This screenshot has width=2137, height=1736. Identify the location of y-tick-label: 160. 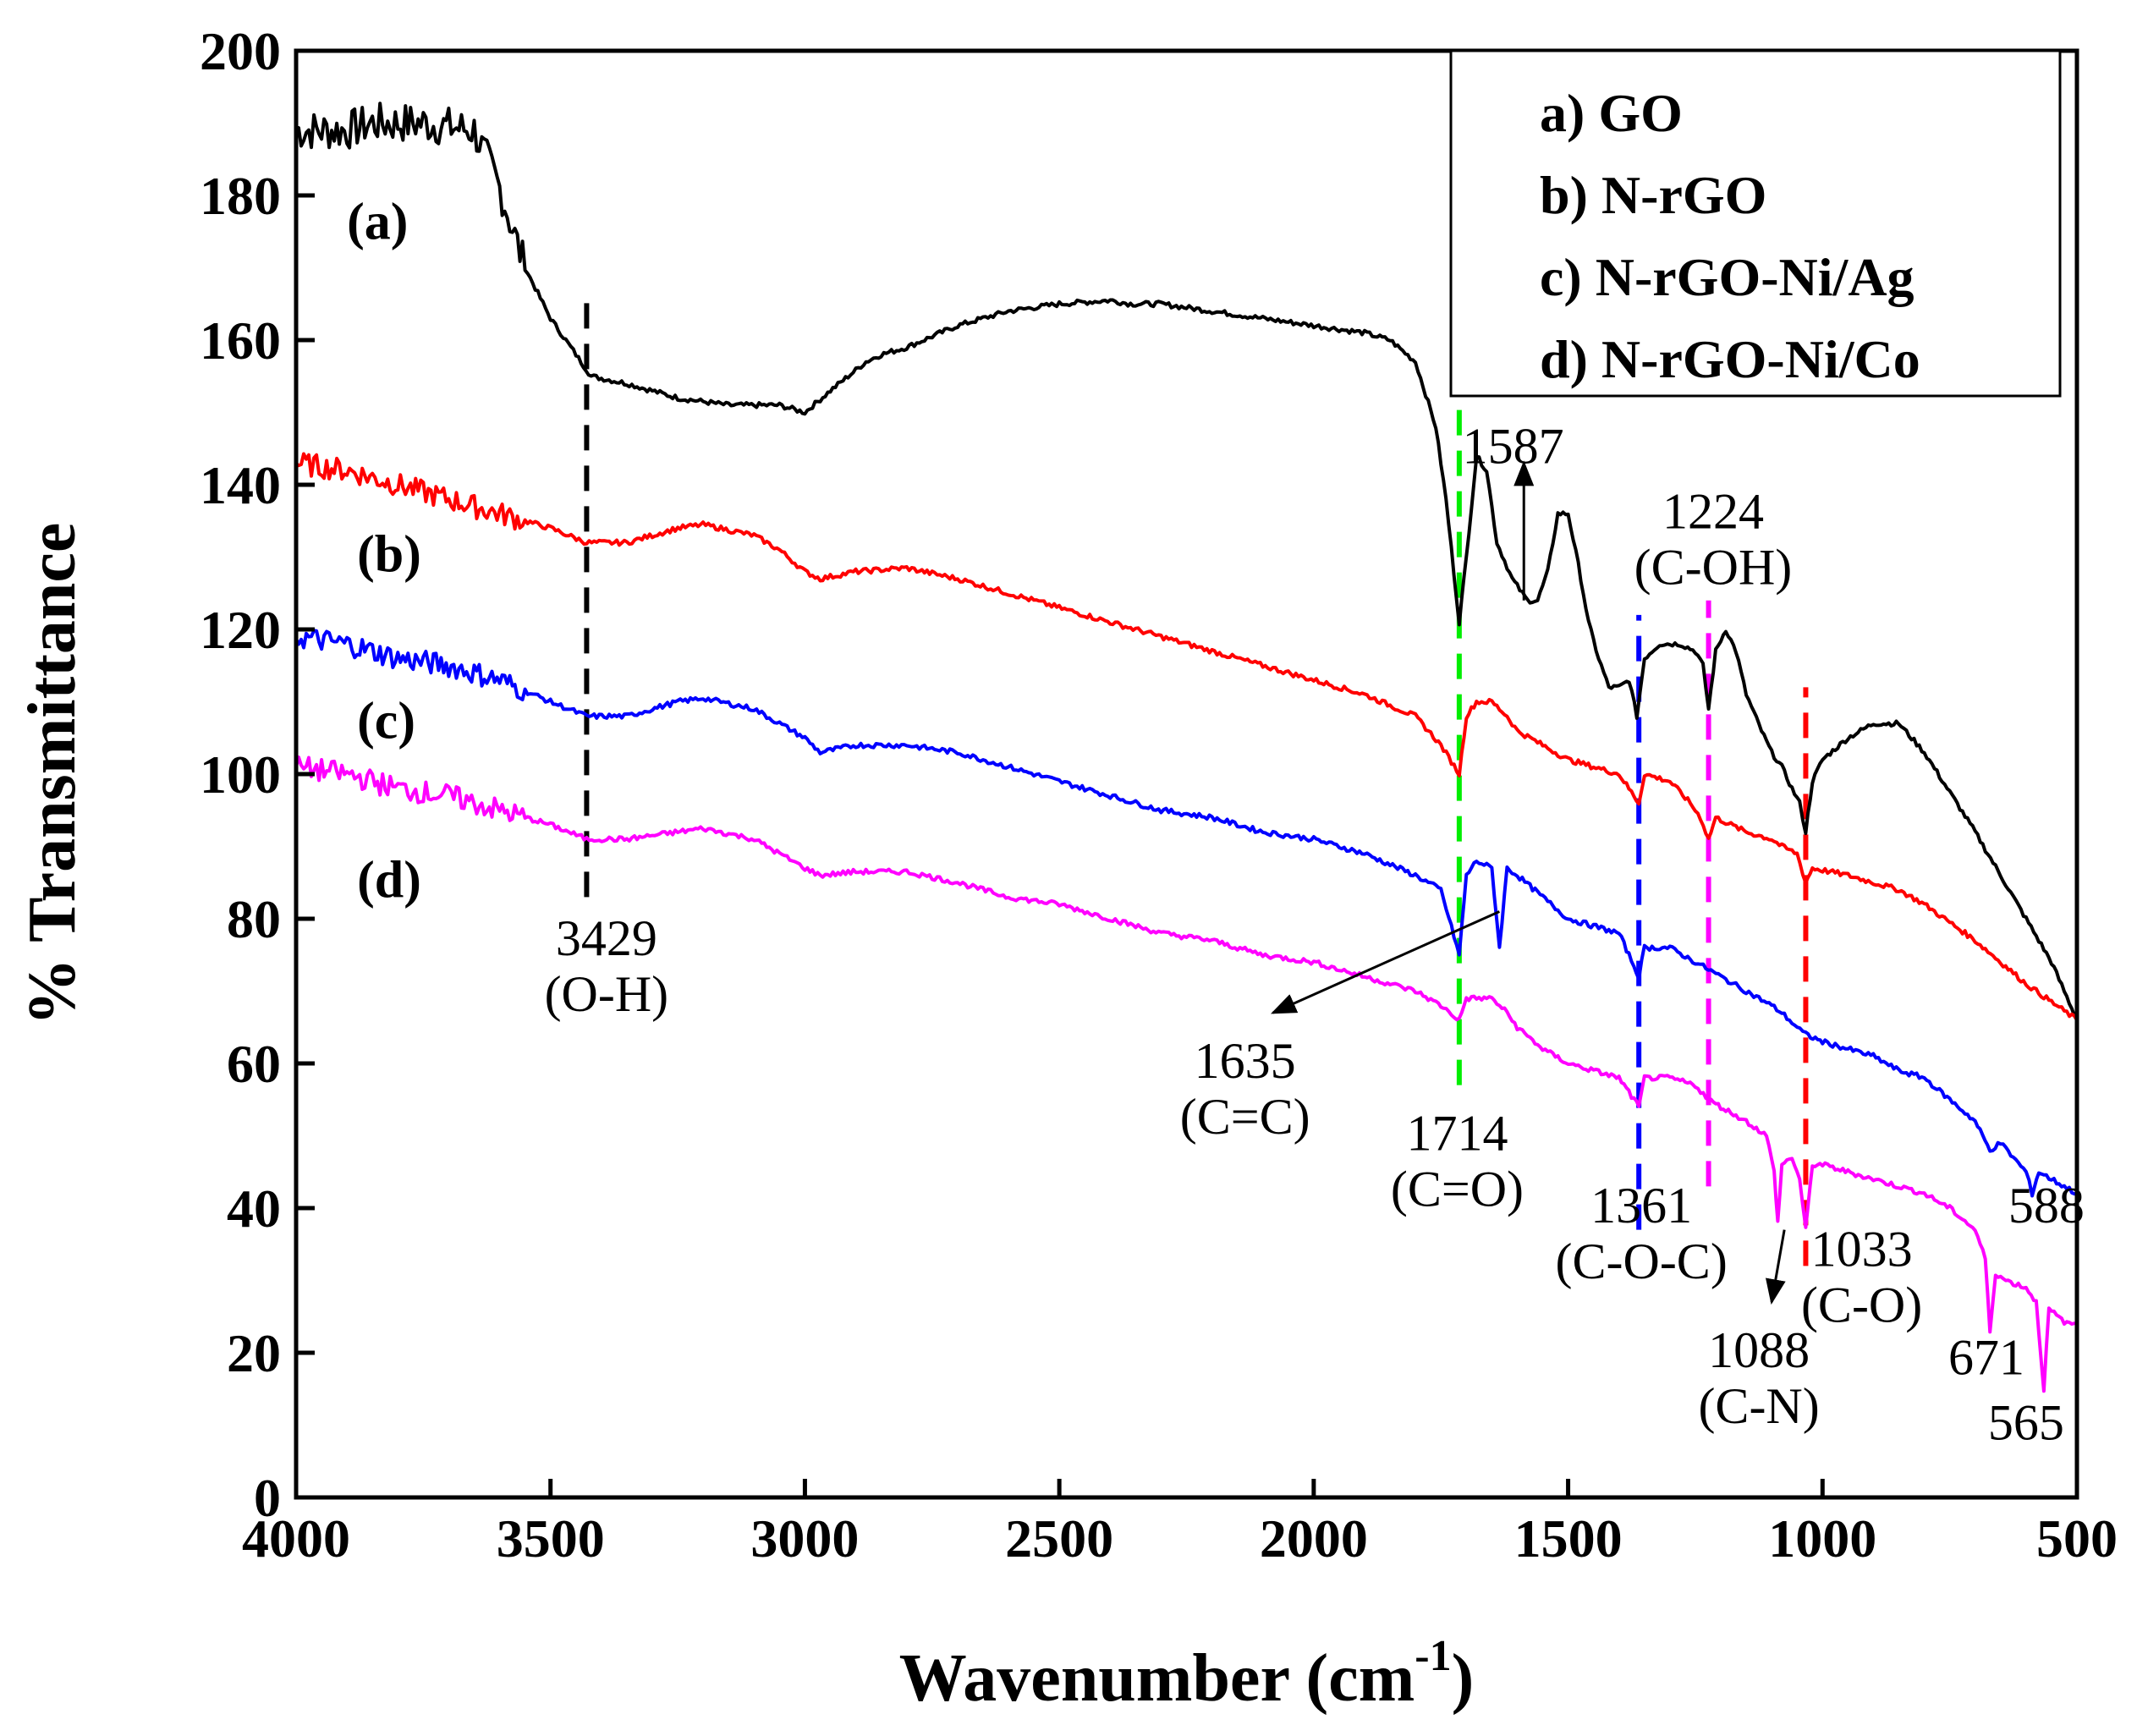
(240, 340).